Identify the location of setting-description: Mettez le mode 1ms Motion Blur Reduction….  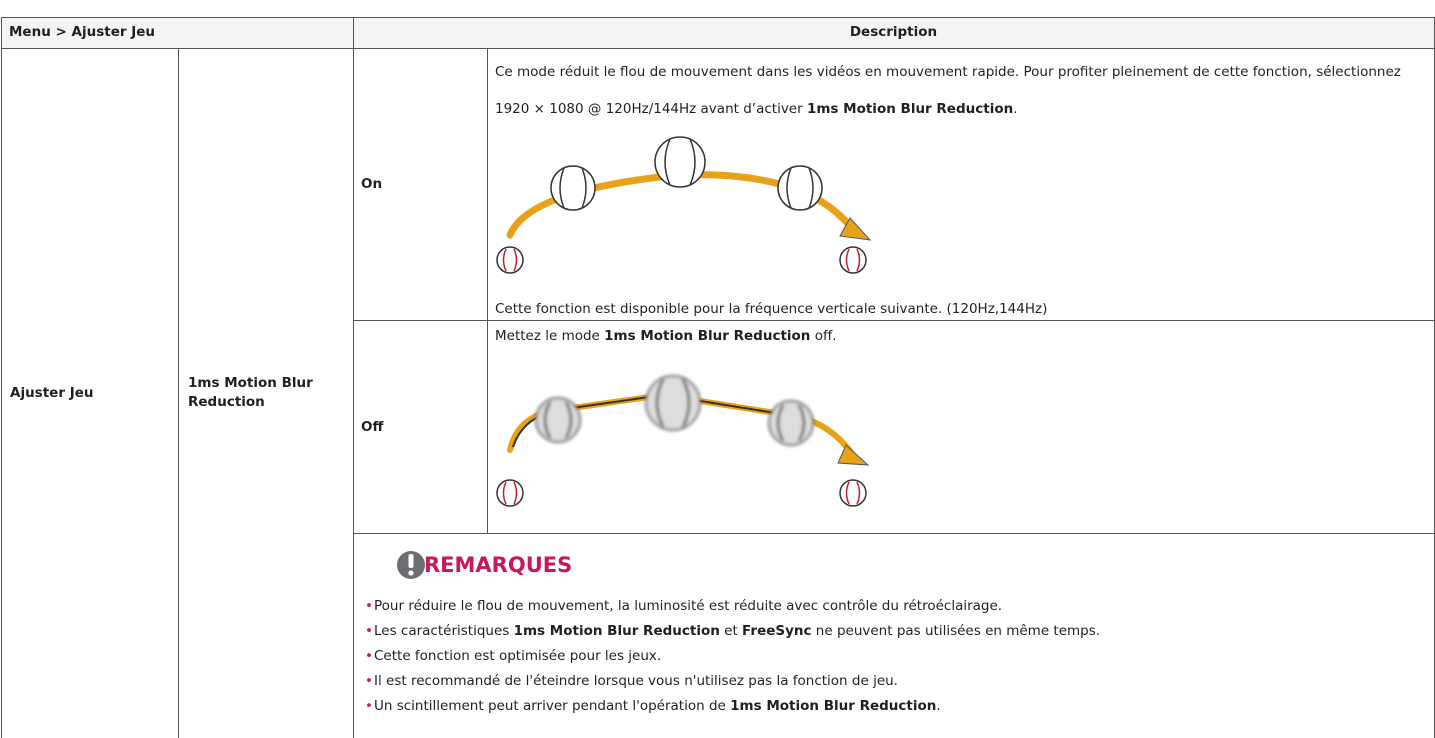
(666, 336).